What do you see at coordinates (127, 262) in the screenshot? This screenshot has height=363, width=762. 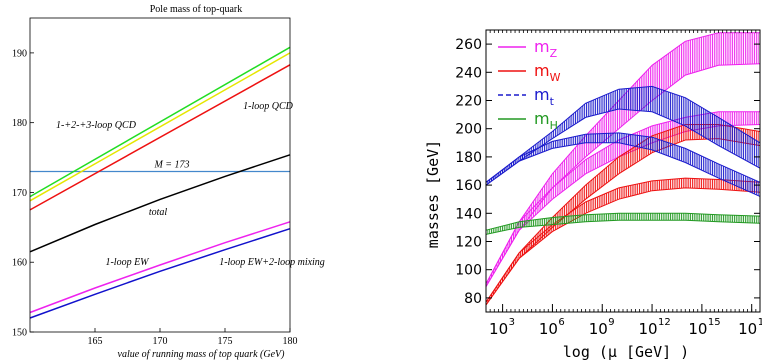 I see `left-series-label: 1-loop EW` at bounding box center [127, 262].